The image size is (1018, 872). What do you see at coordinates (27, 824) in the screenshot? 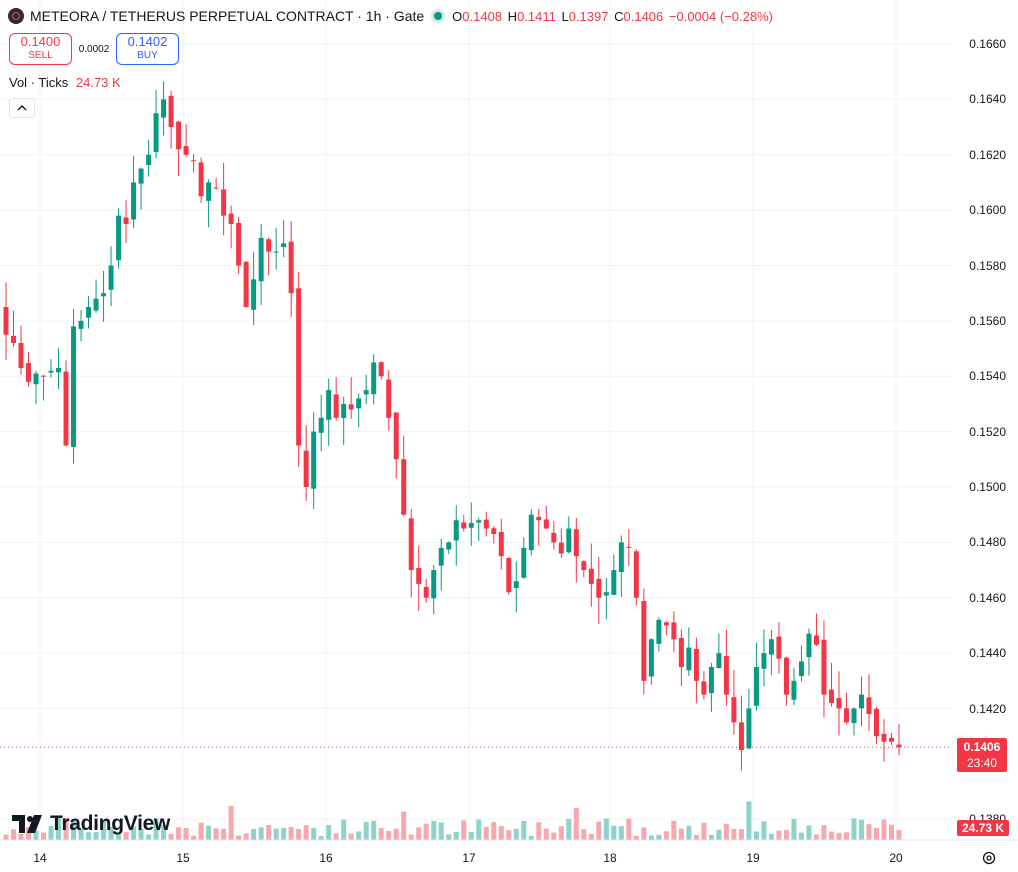
I see `tradingview-logo-icon` at bounding box center [27, 824].